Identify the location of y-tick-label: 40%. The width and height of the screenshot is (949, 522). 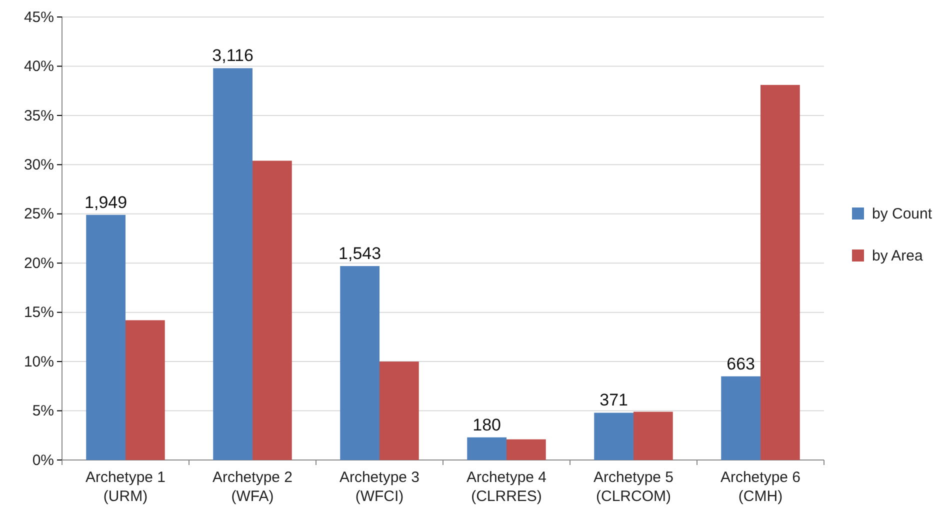
(39, 67).